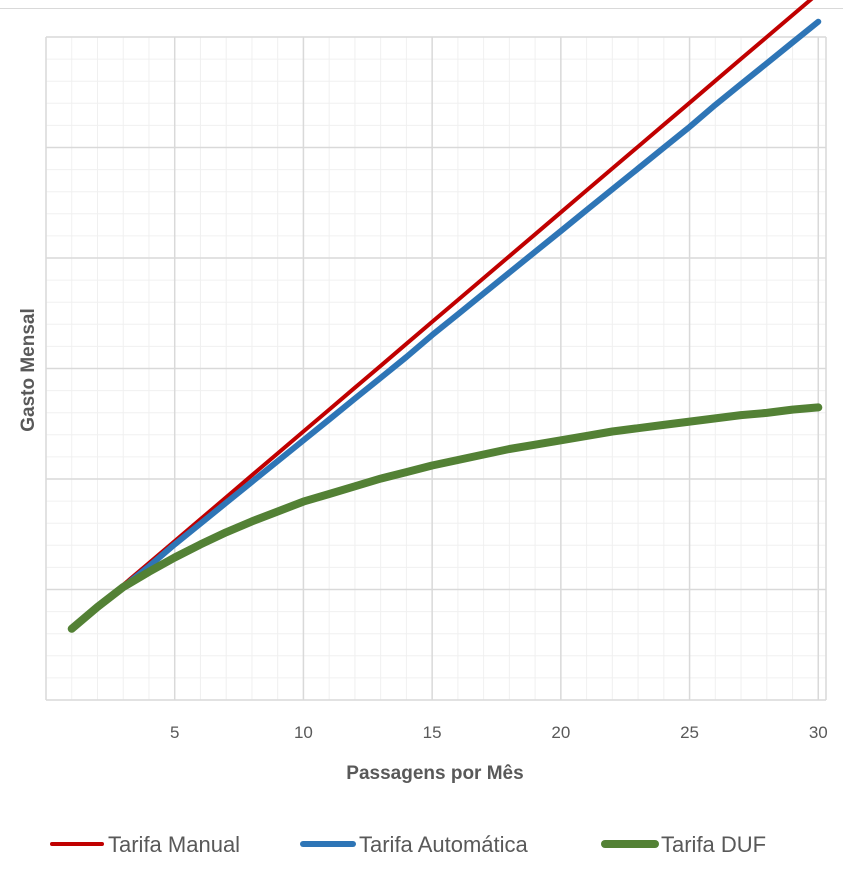 This screenshot has height=881, width=843. What do you see at coordinates (713, 844) in the screenshot?
I see `legend-label: Tarifa DUF` at bounding box center [713, 844].